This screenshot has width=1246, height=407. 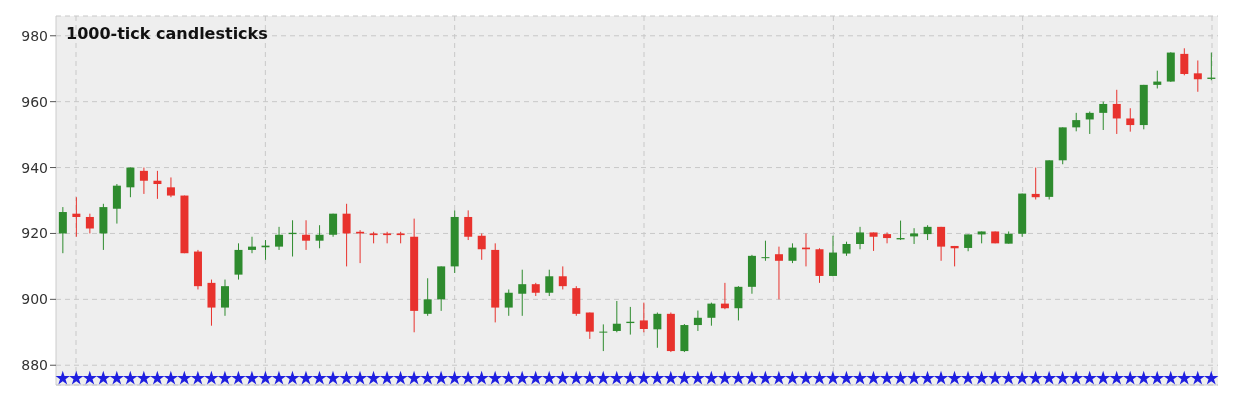 What do you see at coordinates (34, 101) in the screenshot?
I see `y-tick-label: 960` at bounding box center [34, 101].